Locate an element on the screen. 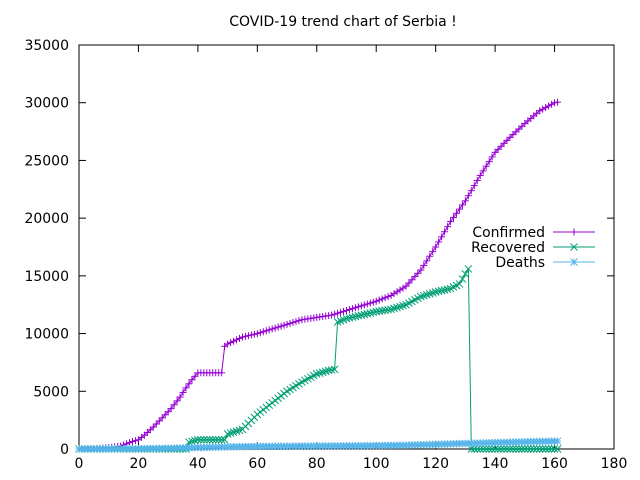 Image resolution: width=640 pixels, height=480 pixels. x-tick-label: 160 is located at coordinates (554, 464).